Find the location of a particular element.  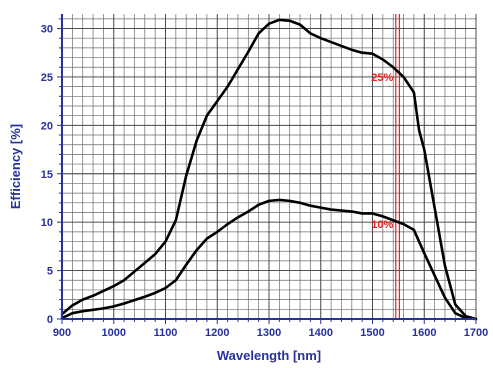

y-axis-title: Efficiency [%] is located at coordinates (15, 166).